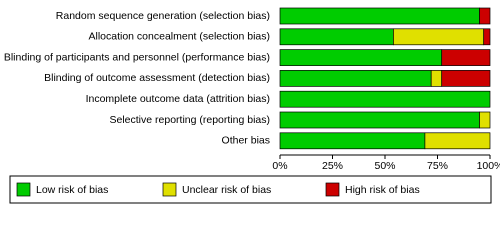 This screenshot has height=240, width=500. Describe the element at coordinates (382, 190) in the screenshot. I see `legend-label: High risk of bias` at that location.